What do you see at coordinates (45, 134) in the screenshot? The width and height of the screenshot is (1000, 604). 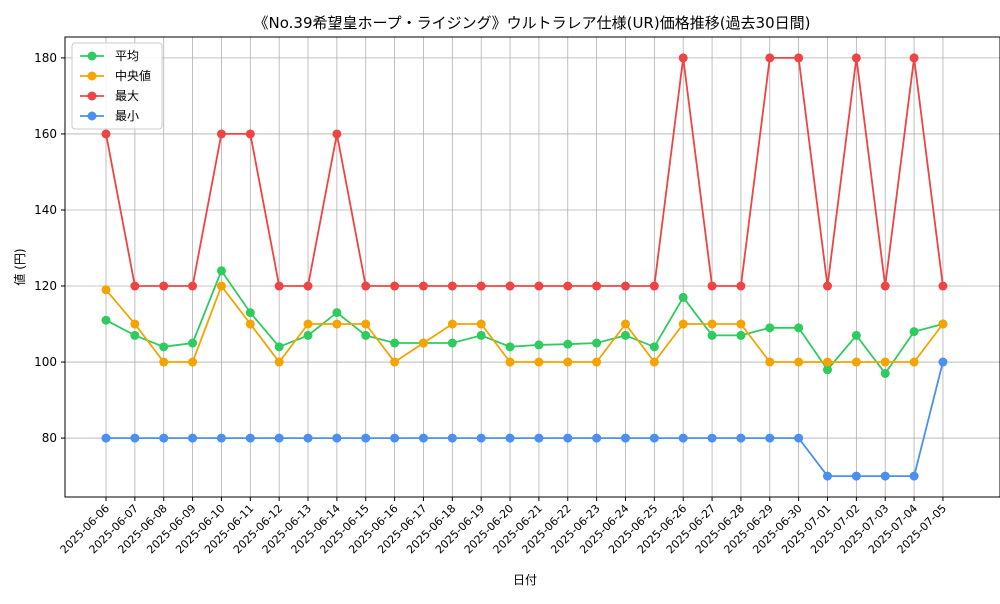 I see `y-tick-label: 160` at bounding box center [45, 134].